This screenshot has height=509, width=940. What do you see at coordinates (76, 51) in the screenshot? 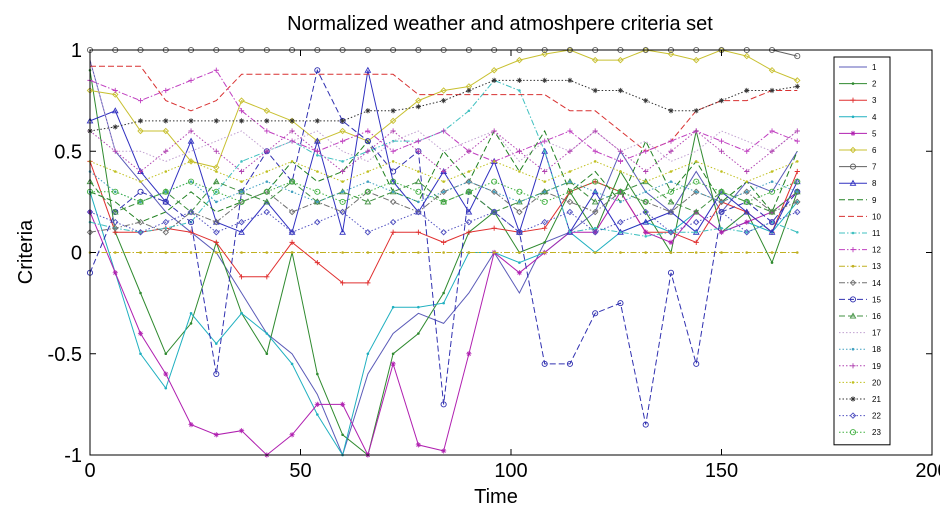
I see `y-tick-label: 1` at bounding box center [76, 51].